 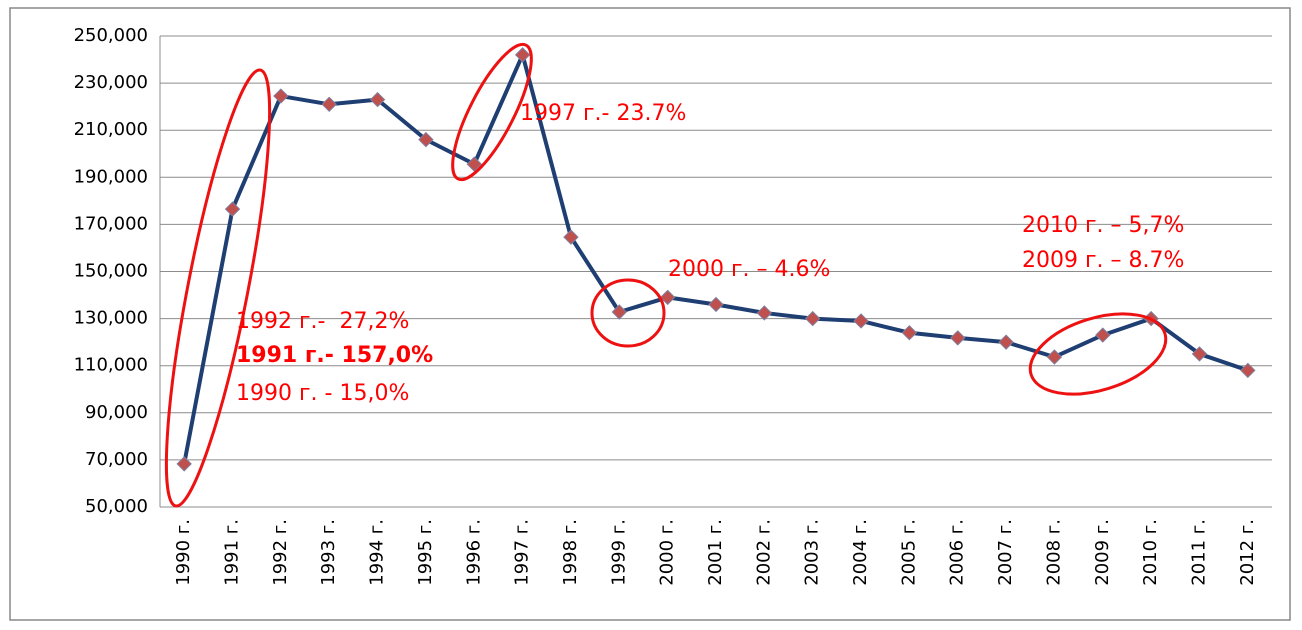 What do you see at coordinates (957, 552) in the screenshot?
I see `x-tick-label: 2006 г.` at bounding box center [957, 552].